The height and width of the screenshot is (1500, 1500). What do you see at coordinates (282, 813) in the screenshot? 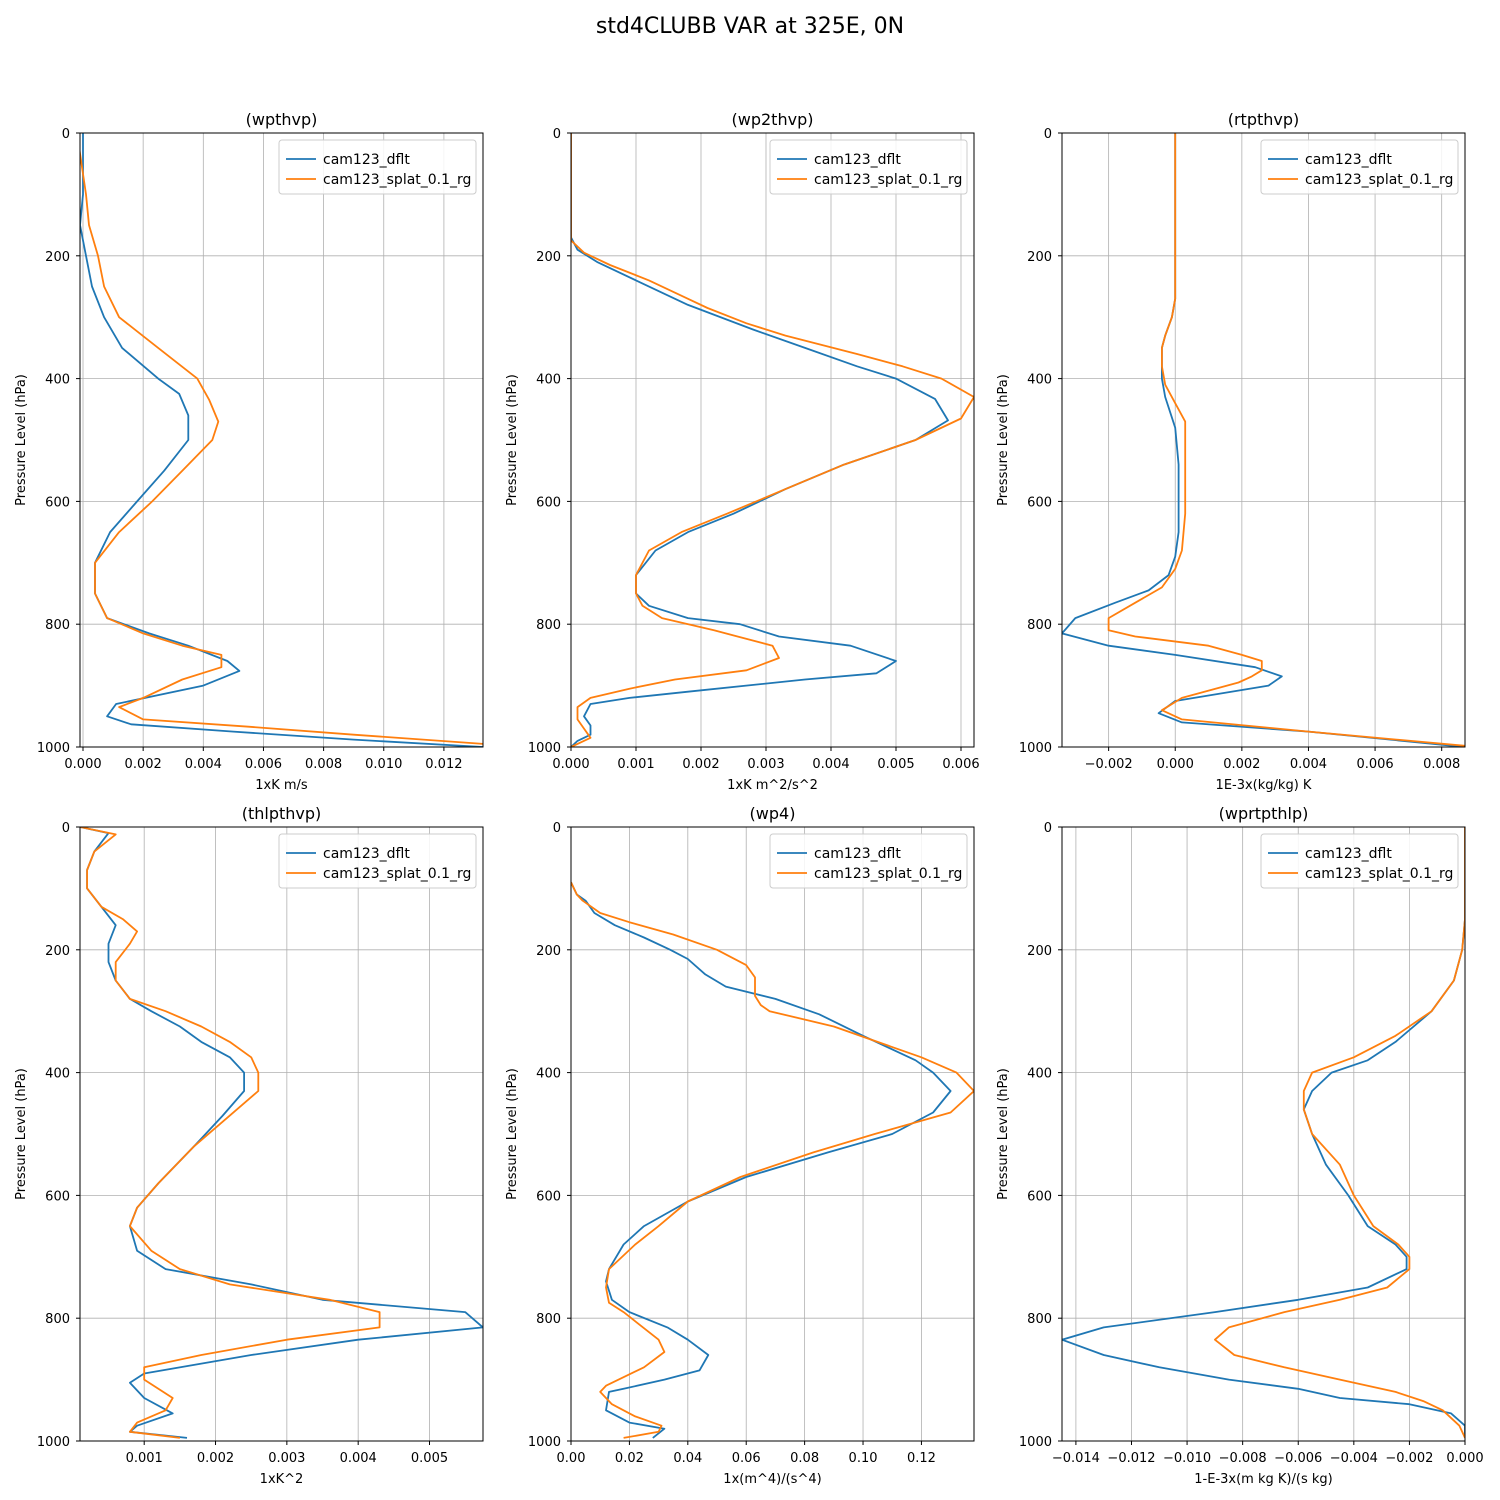
I see `subplot-title: (thlpthvp)` at bounding box center [282, 813].